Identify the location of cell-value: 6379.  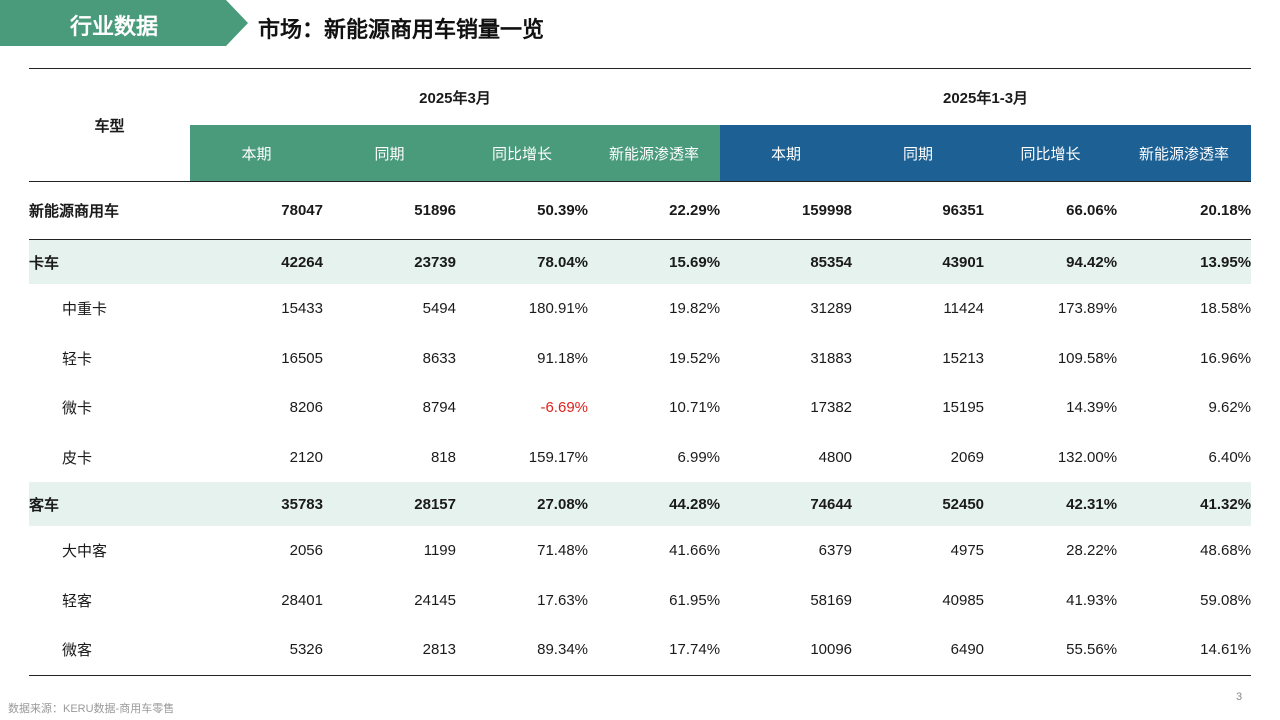
(835, 551).